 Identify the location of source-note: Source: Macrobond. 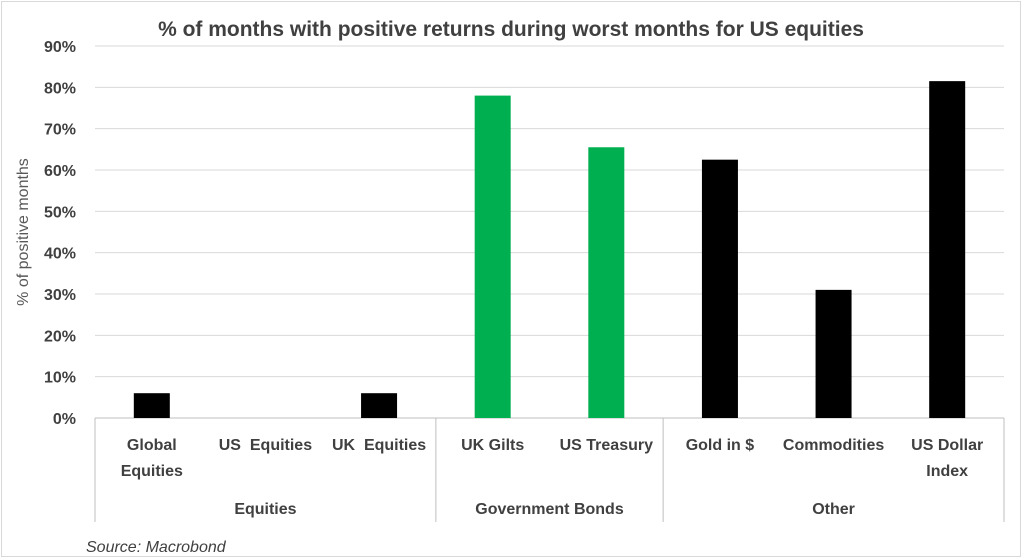
(156, 547).